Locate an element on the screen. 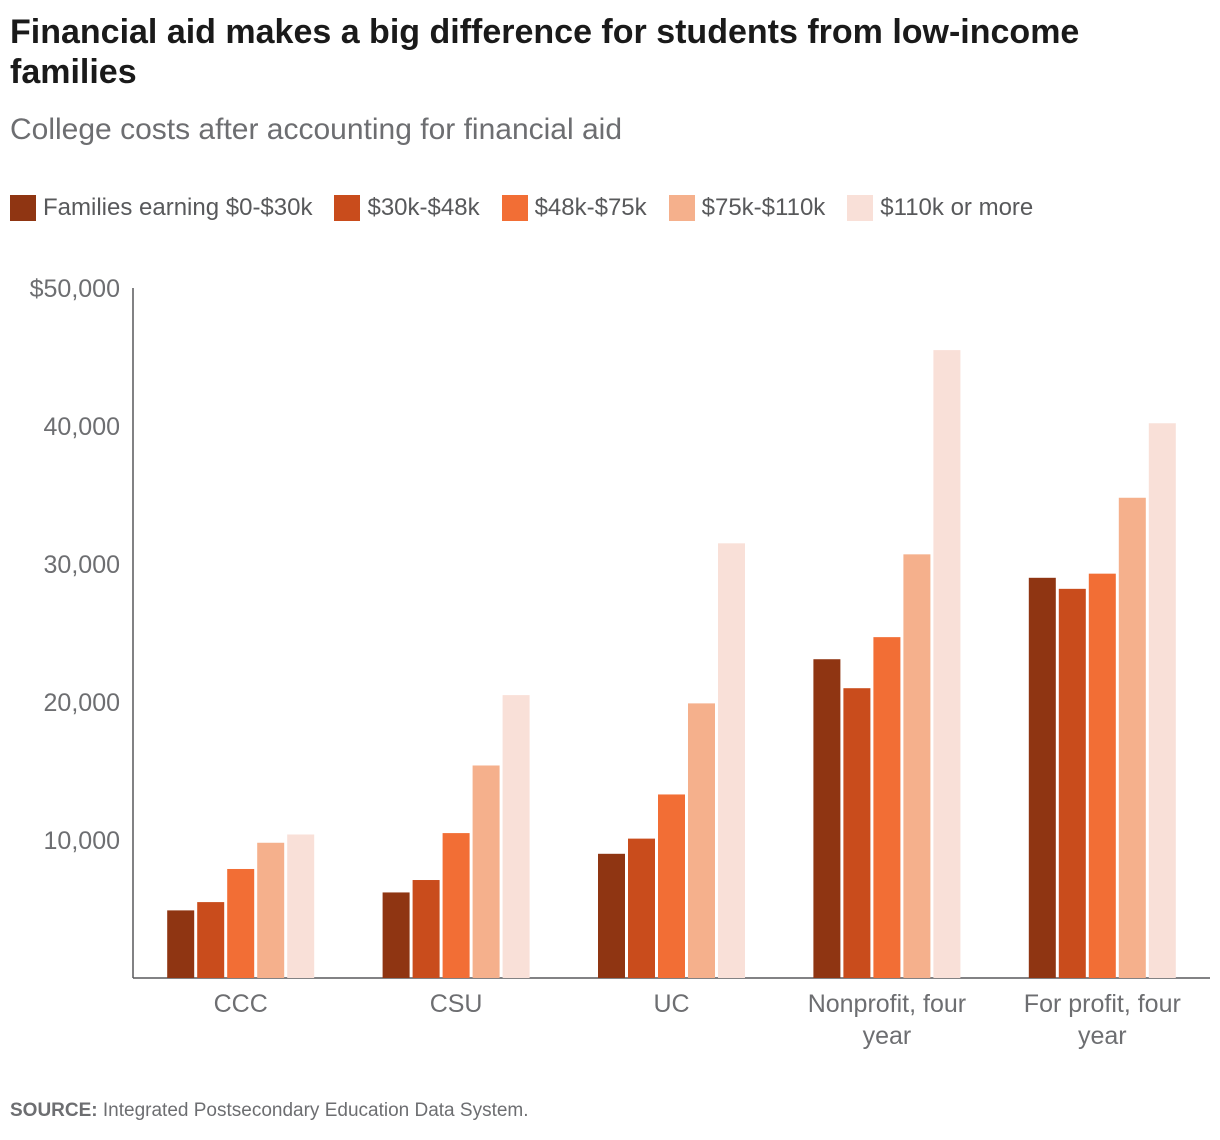 This screenshot has height=1140, width=1220. legend-label: $75k-$110k is located at coordinates (763, 207).